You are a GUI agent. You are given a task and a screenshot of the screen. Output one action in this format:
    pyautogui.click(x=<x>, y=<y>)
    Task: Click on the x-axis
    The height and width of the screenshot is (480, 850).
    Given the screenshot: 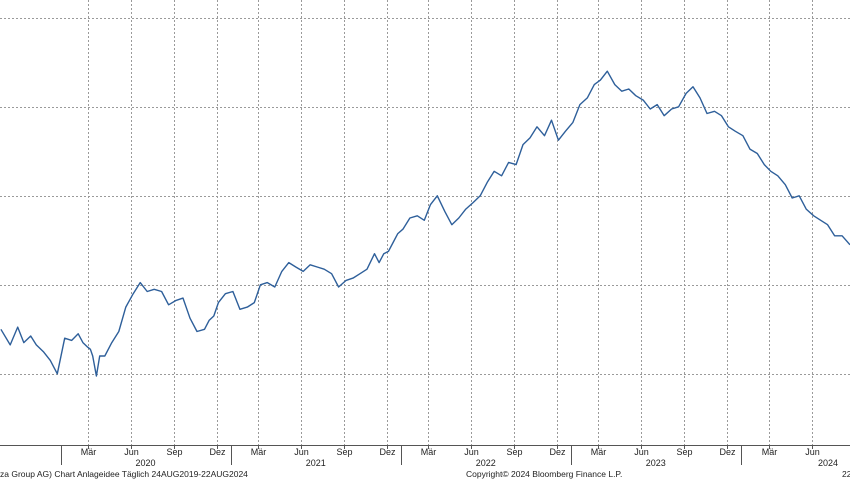 What is the action you would take?
    pyautogui.click(x=425, y=455)
    